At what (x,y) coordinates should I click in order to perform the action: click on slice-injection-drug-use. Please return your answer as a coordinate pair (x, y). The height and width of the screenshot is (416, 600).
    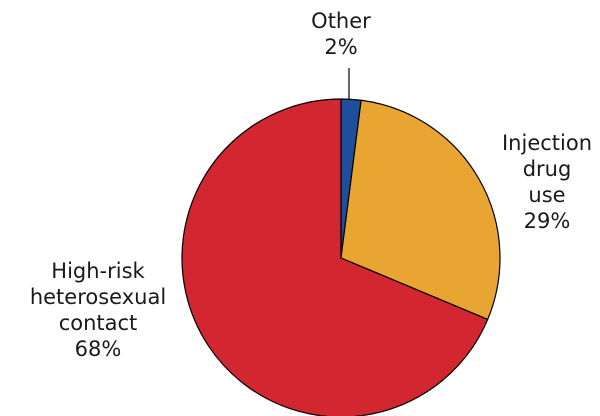
    Looking at the image, I should click on (420, 210).